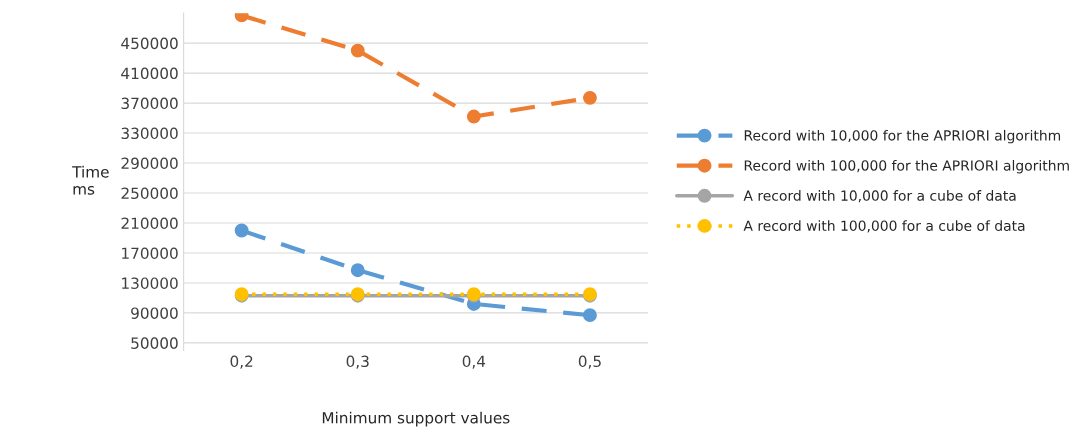  What do you see at coordinates (154, 313) in the screenshot?
I see `y-tick-label: 90000` at bounding box center [154, 313].